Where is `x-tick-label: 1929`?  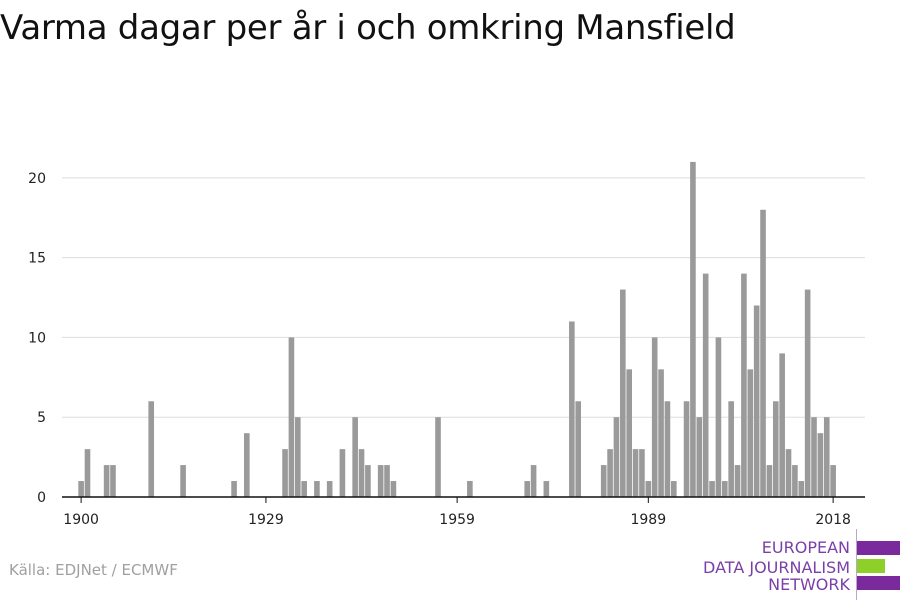
x-tick-label: 1929 is located at coordinates (266, 520).